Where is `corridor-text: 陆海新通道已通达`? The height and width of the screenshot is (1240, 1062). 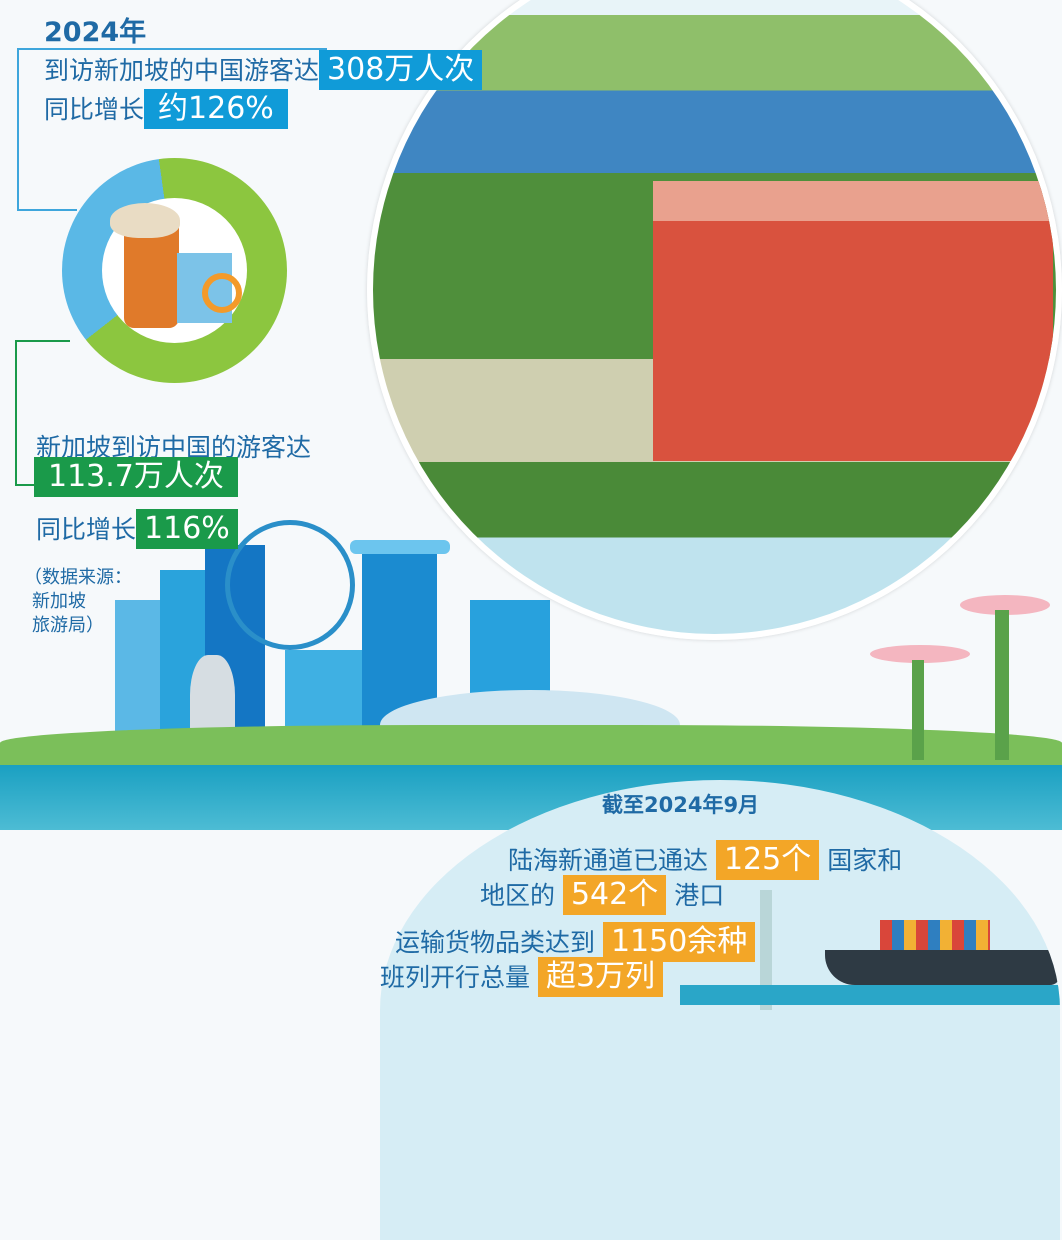
corridor-text: 陆海新通道已通达 is located at coordinates (608, 860).